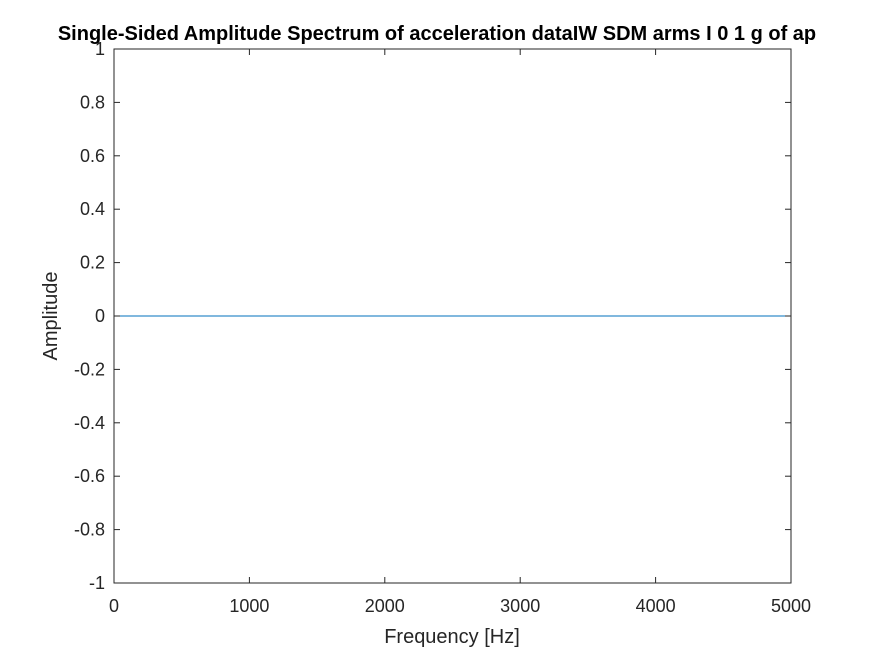 The height and width of the screenshot is (661, 875). I want to click on y-tick-label: -0.6, so click(89, 476).